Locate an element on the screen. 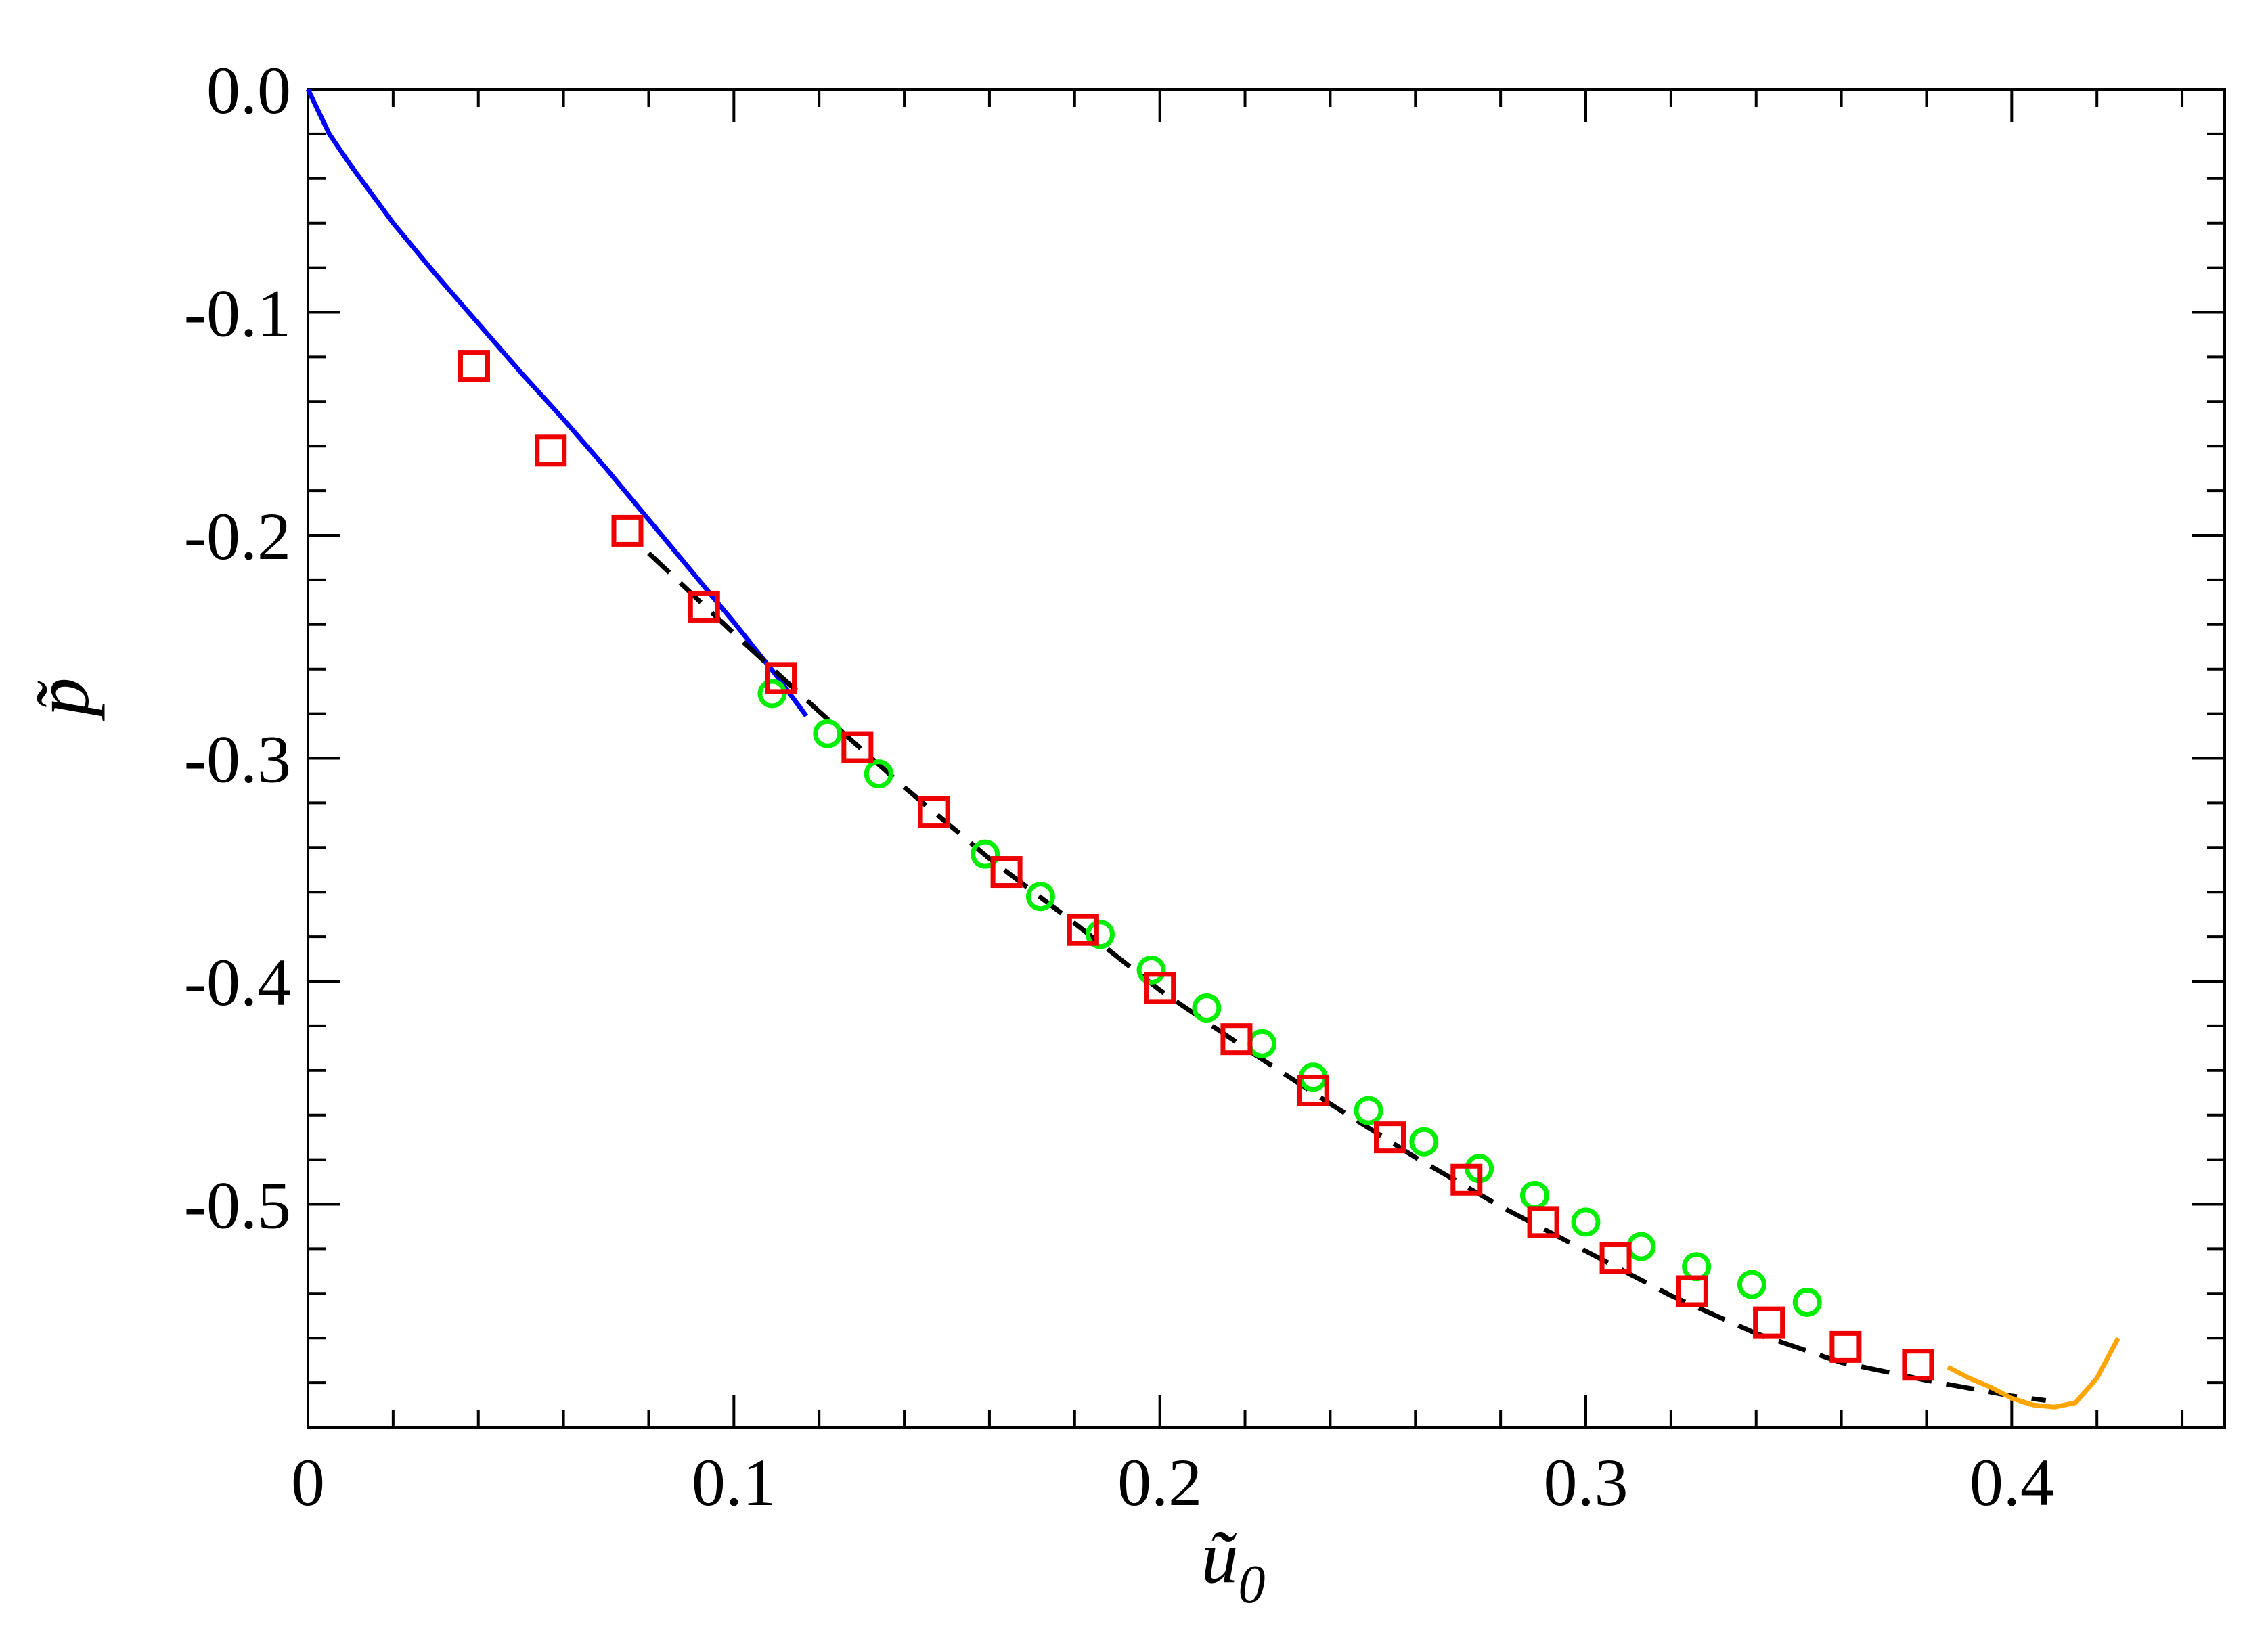  x-tick-label: 0 is located at coordinates (308, 1483).